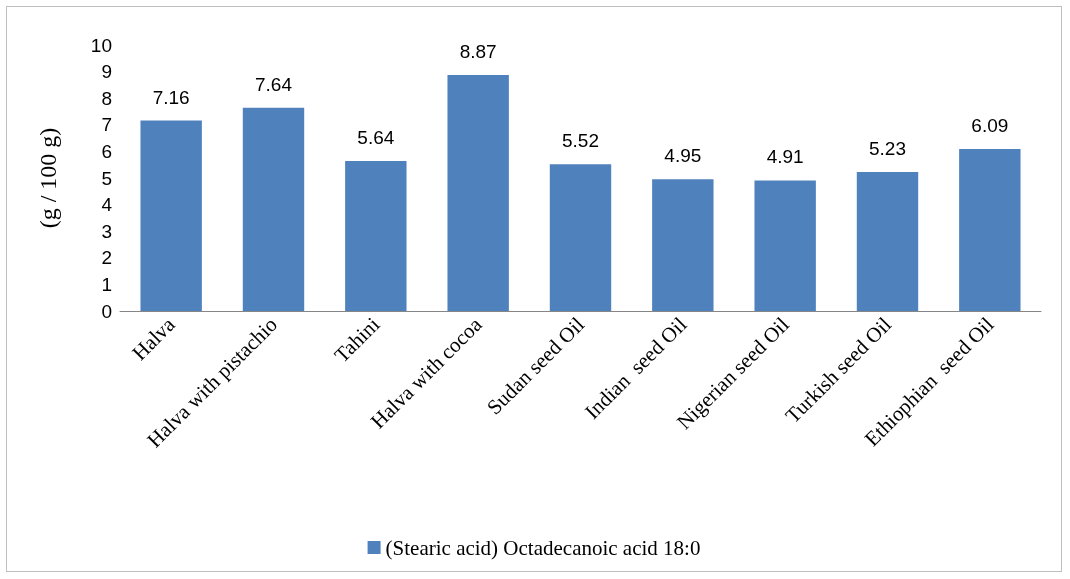 This screenshot has width=1070, height=579. What do you see at coordinates (106, 125) in the screenshot?
I see `y-tick-label: 7` at bounding box center [106, 125].